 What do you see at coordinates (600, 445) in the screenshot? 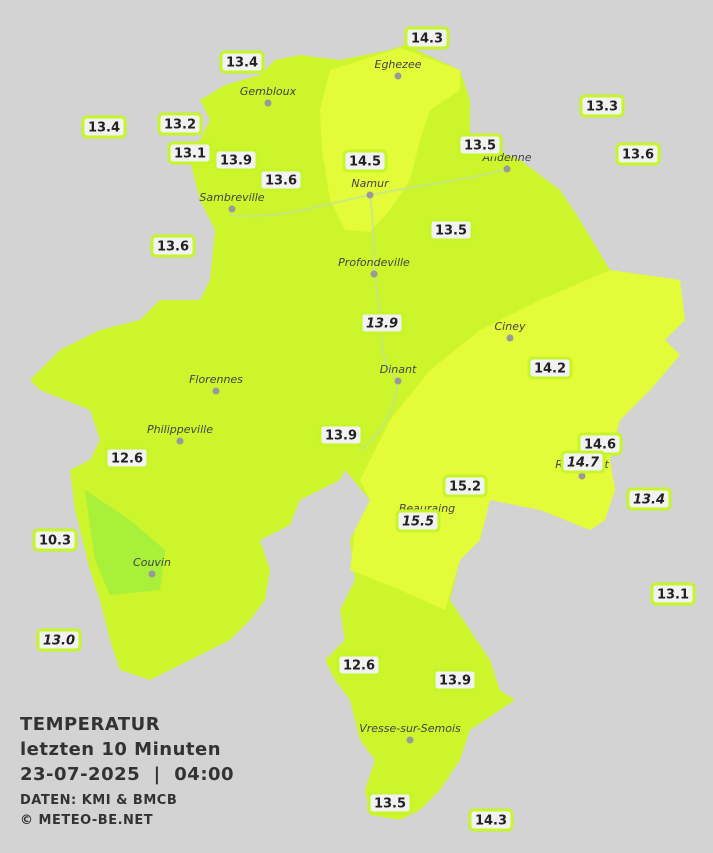
I see `station-value: 14.6` at bounding box center [600, 445].